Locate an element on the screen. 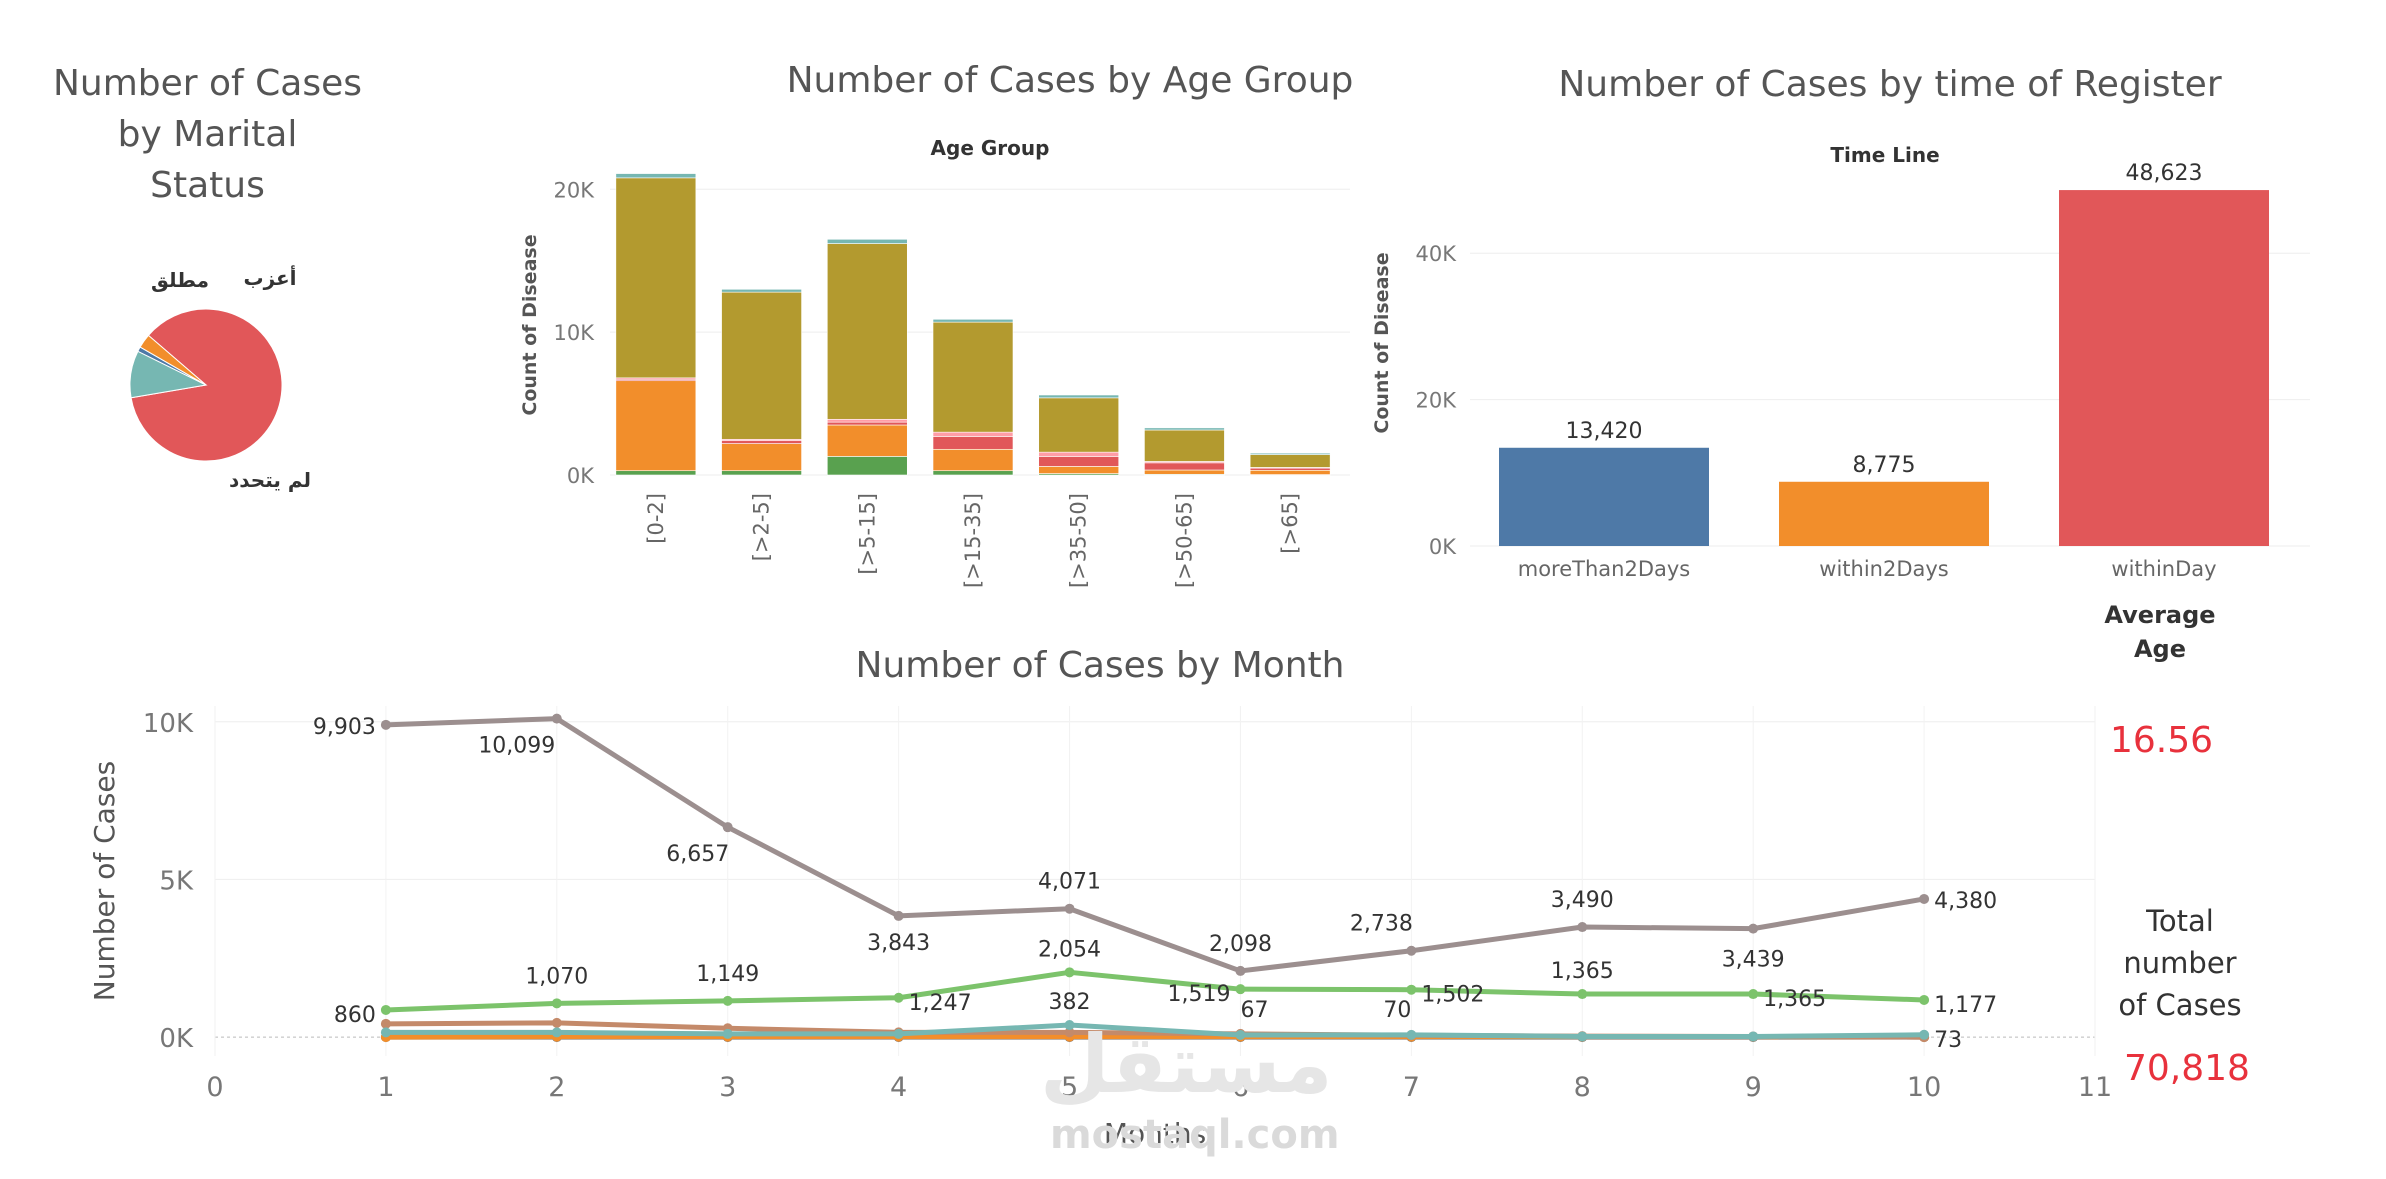  x-tick-label: 3 is located at coordinates (727, 1087).